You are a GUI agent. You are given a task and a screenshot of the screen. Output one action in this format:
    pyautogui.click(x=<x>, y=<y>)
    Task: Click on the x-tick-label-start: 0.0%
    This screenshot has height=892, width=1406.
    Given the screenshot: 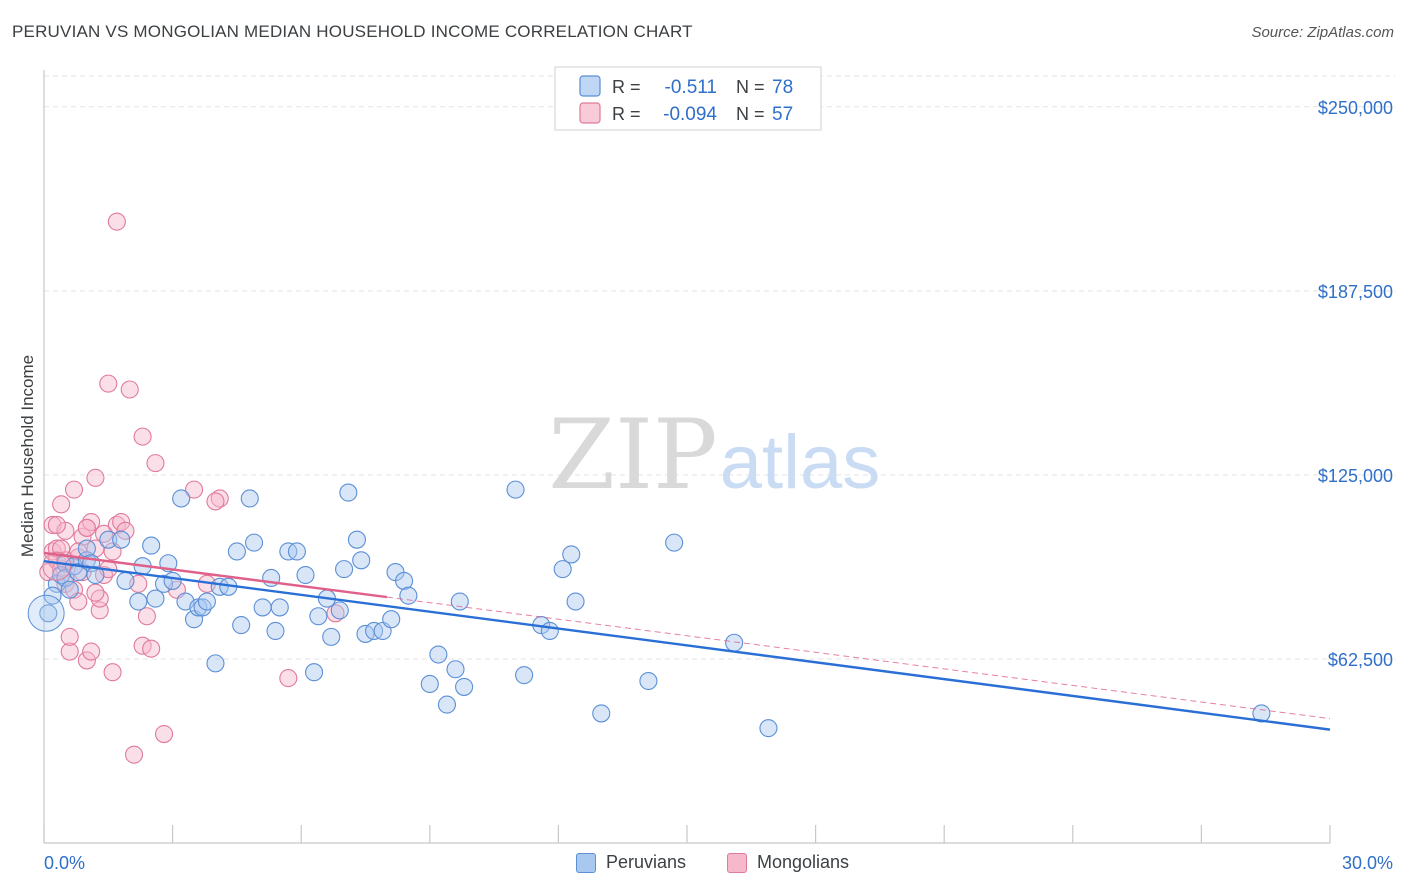 What is the action you would take?
    pyautogui.click(x=64, y=863)
    